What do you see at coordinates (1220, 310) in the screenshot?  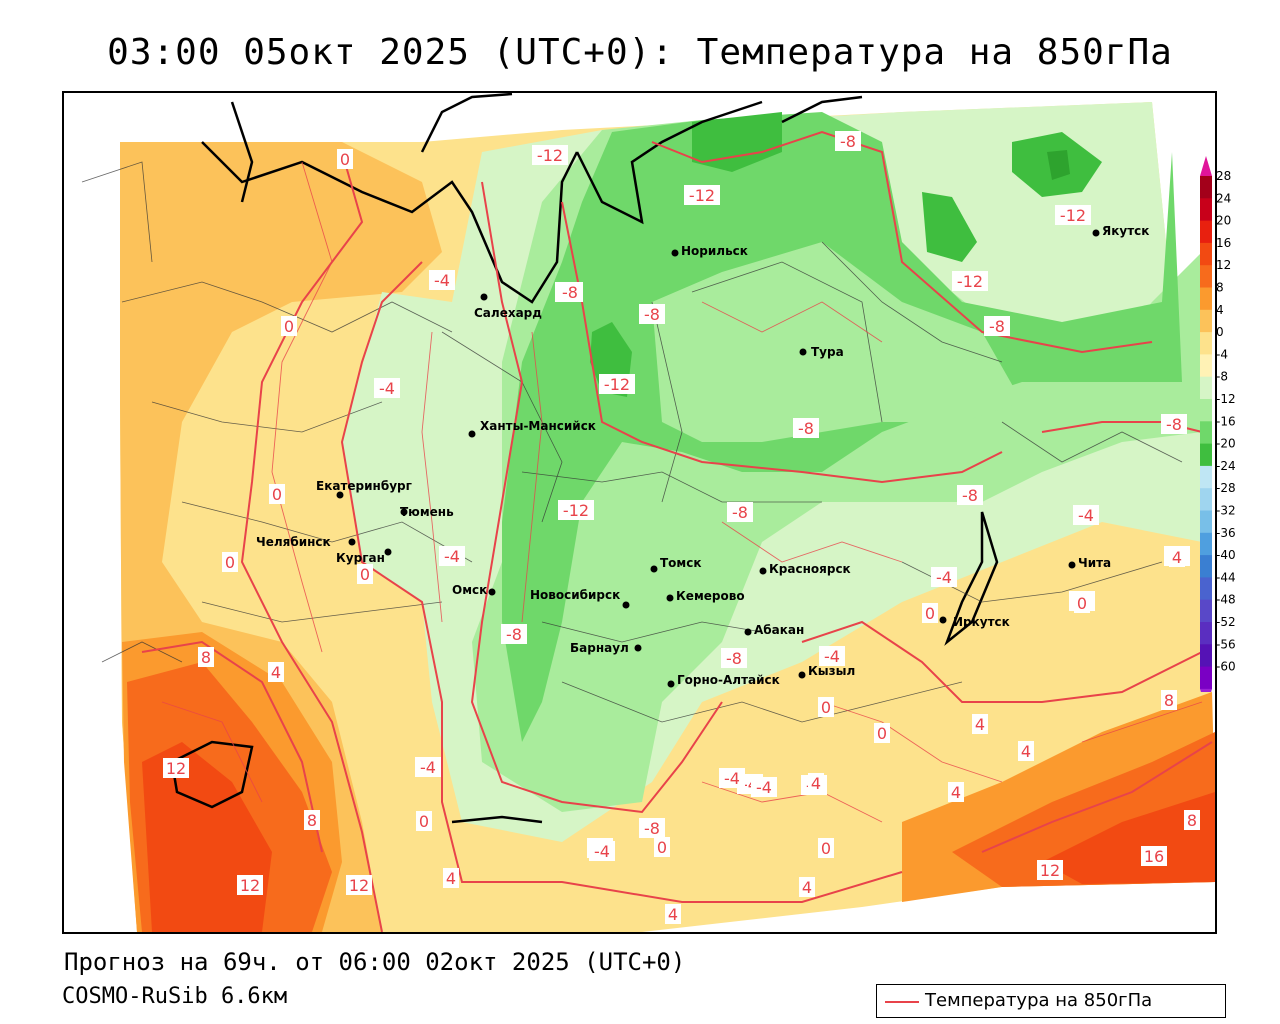 I see `colorbar-tick-label: 4` at bounding box center [1220, 310].